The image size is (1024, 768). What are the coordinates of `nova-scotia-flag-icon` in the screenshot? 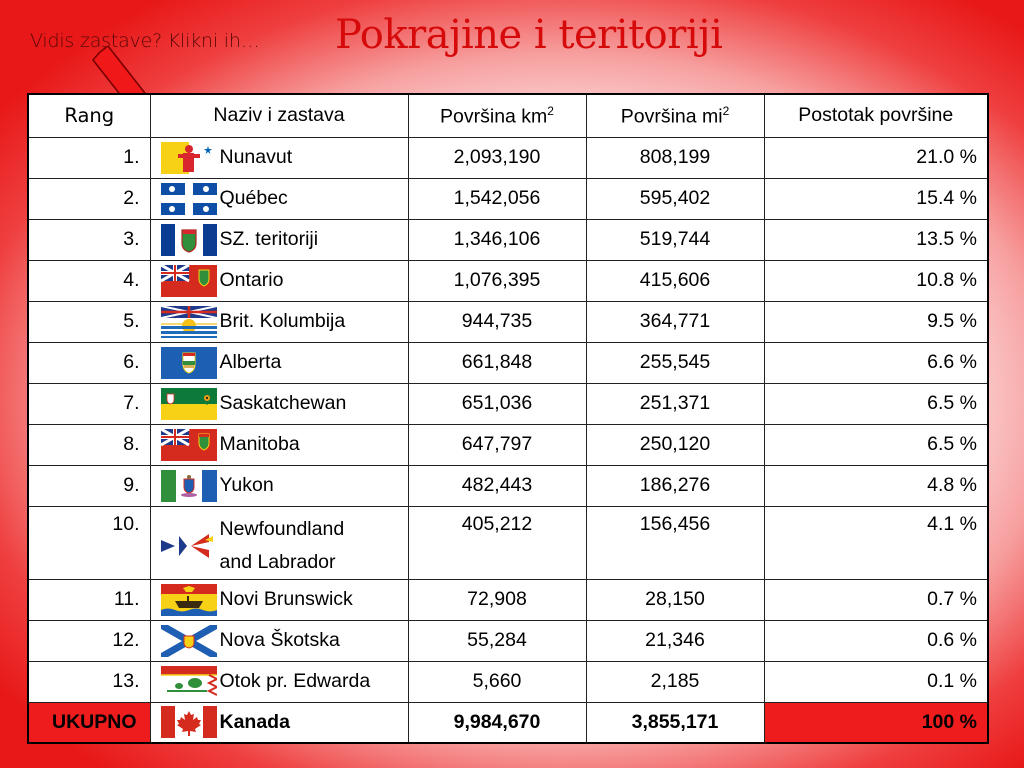 It's located at (188, 640).